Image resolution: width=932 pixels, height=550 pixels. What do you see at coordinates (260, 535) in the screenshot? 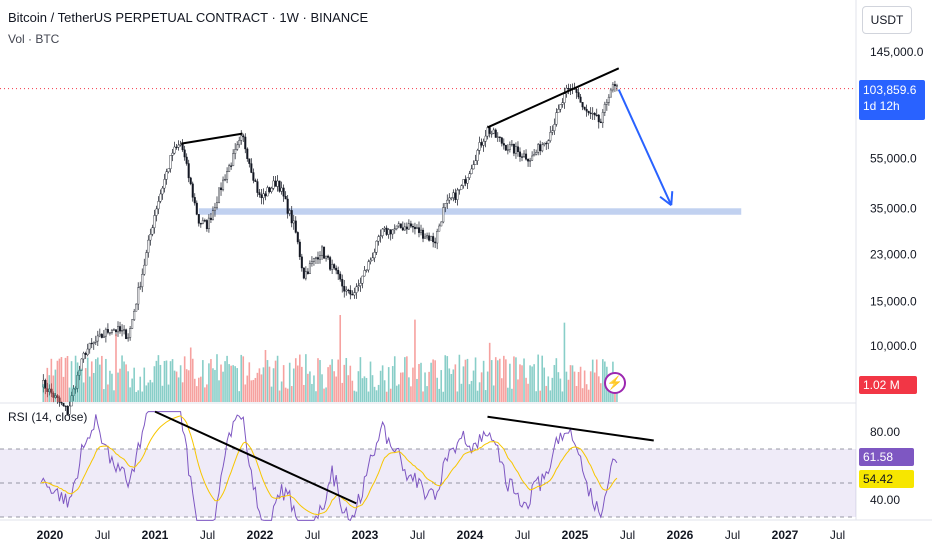
I see `time-tick-label: 2022` at bounding box center [260, 535].